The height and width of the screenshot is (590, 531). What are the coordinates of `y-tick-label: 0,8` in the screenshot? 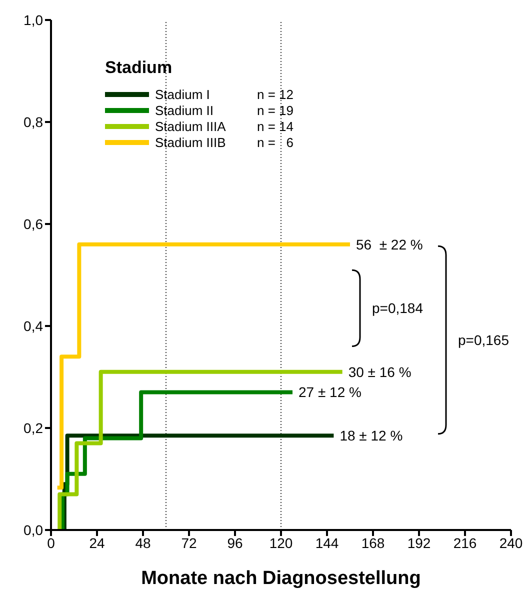 It's located at (34, 122).